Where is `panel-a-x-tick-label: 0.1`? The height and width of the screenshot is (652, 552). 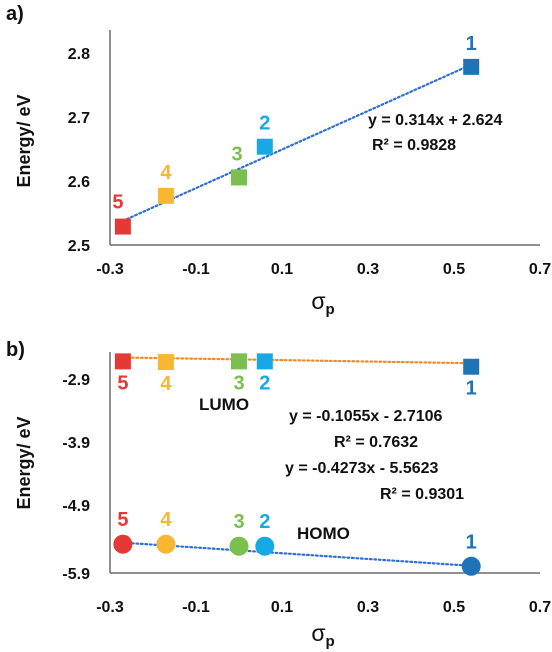 panel-a-x-tick-label: 0.1 is located at coordinates (282, 269).